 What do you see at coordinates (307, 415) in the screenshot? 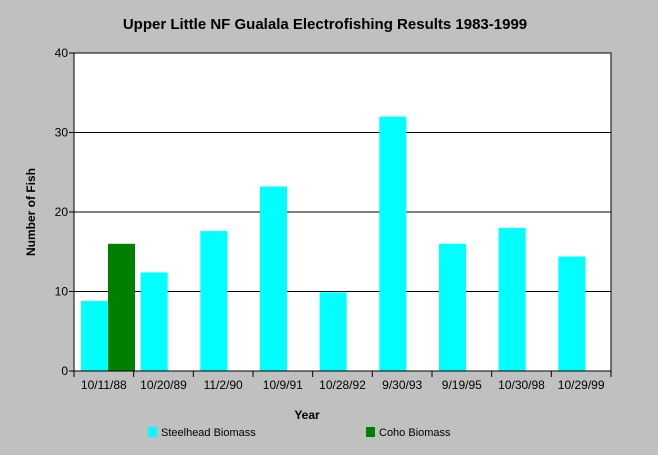
I see `x-axis-label: Year` at bounding box center [307, 415].